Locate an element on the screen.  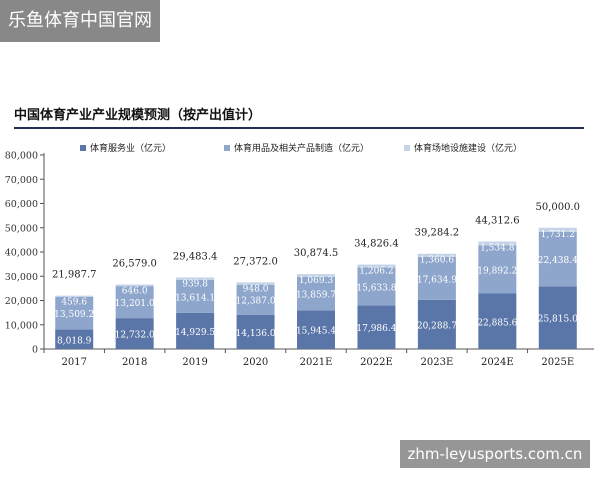
segment-label: 12,387.0 is located at coordinates (256, 302).